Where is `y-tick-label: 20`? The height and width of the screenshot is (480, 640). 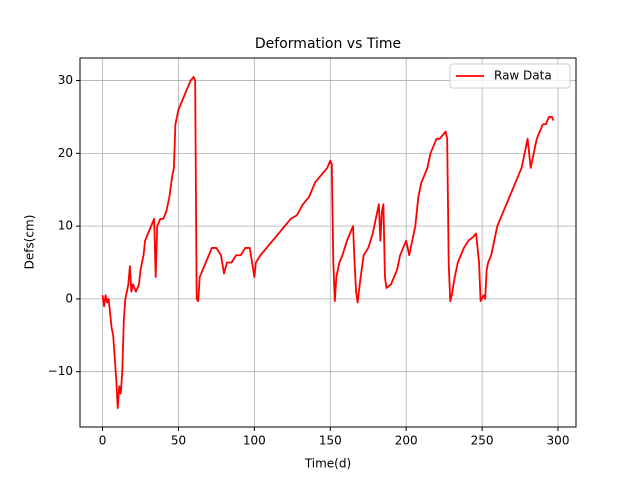 y-tick-label: 20 is located at coordinates (65, 153).